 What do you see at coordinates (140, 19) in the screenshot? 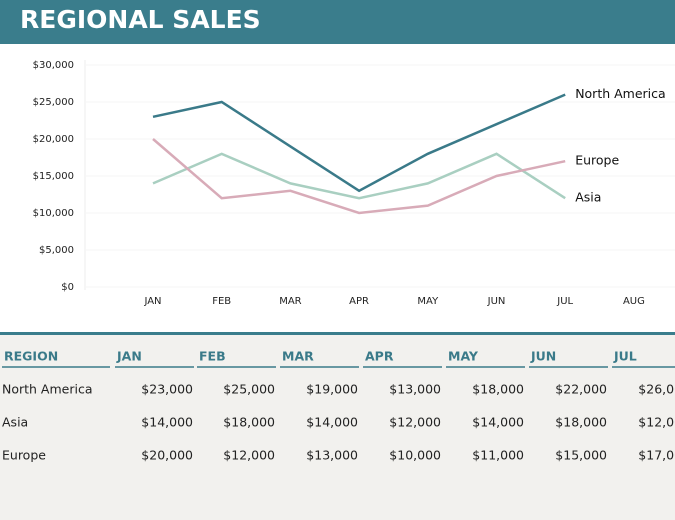
I see `page-title: REGIONAL SALES` at bounding box center [140, 19].